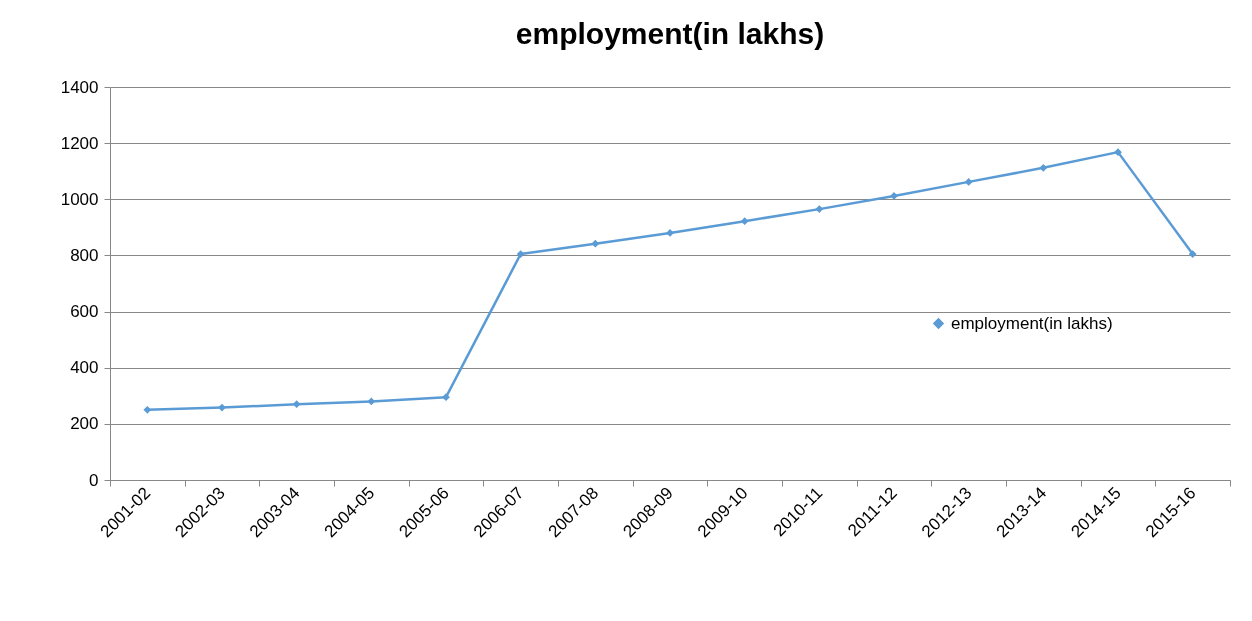  What do you see at coordinates (79, 143) in the screenshot?
I see `y-tick-label: 1200` at bounding box center [79, 143].